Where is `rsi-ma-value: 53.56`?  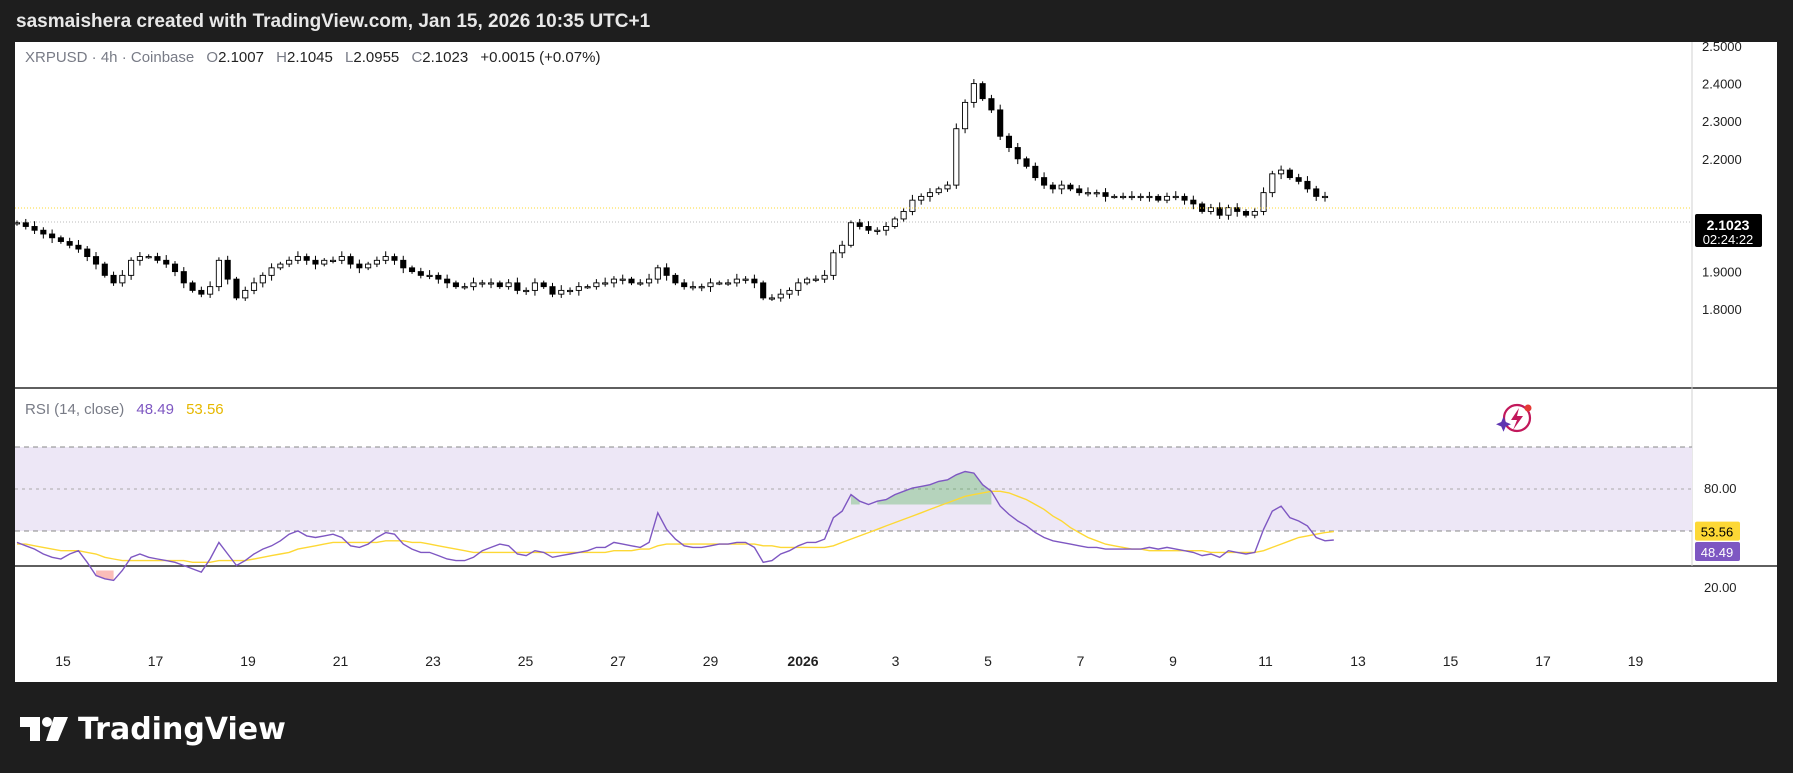
rsi-ma-value: 53.56 is located at coordinates (205, 409).